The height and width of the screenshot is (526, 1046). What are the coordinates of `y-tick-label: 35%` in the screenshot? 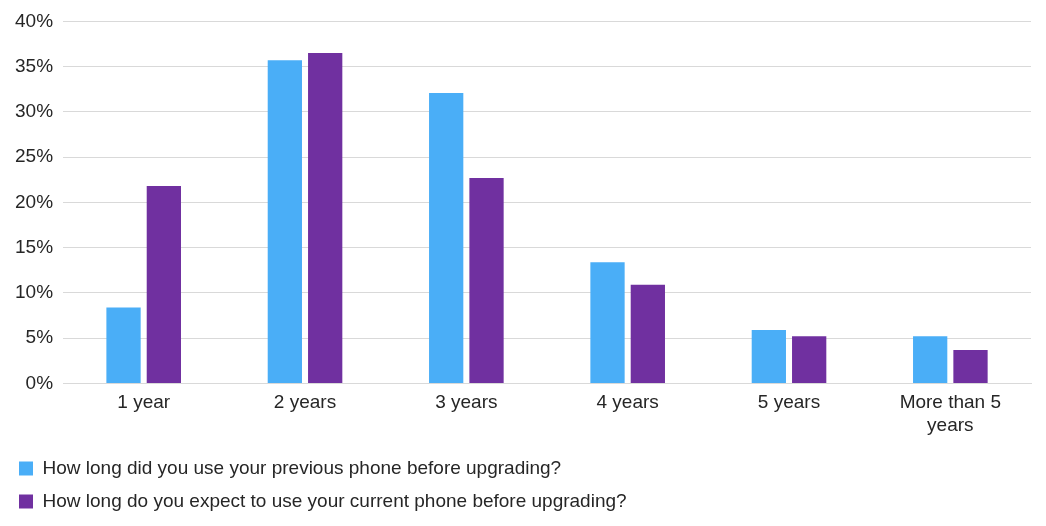 It's located at (34, 65).